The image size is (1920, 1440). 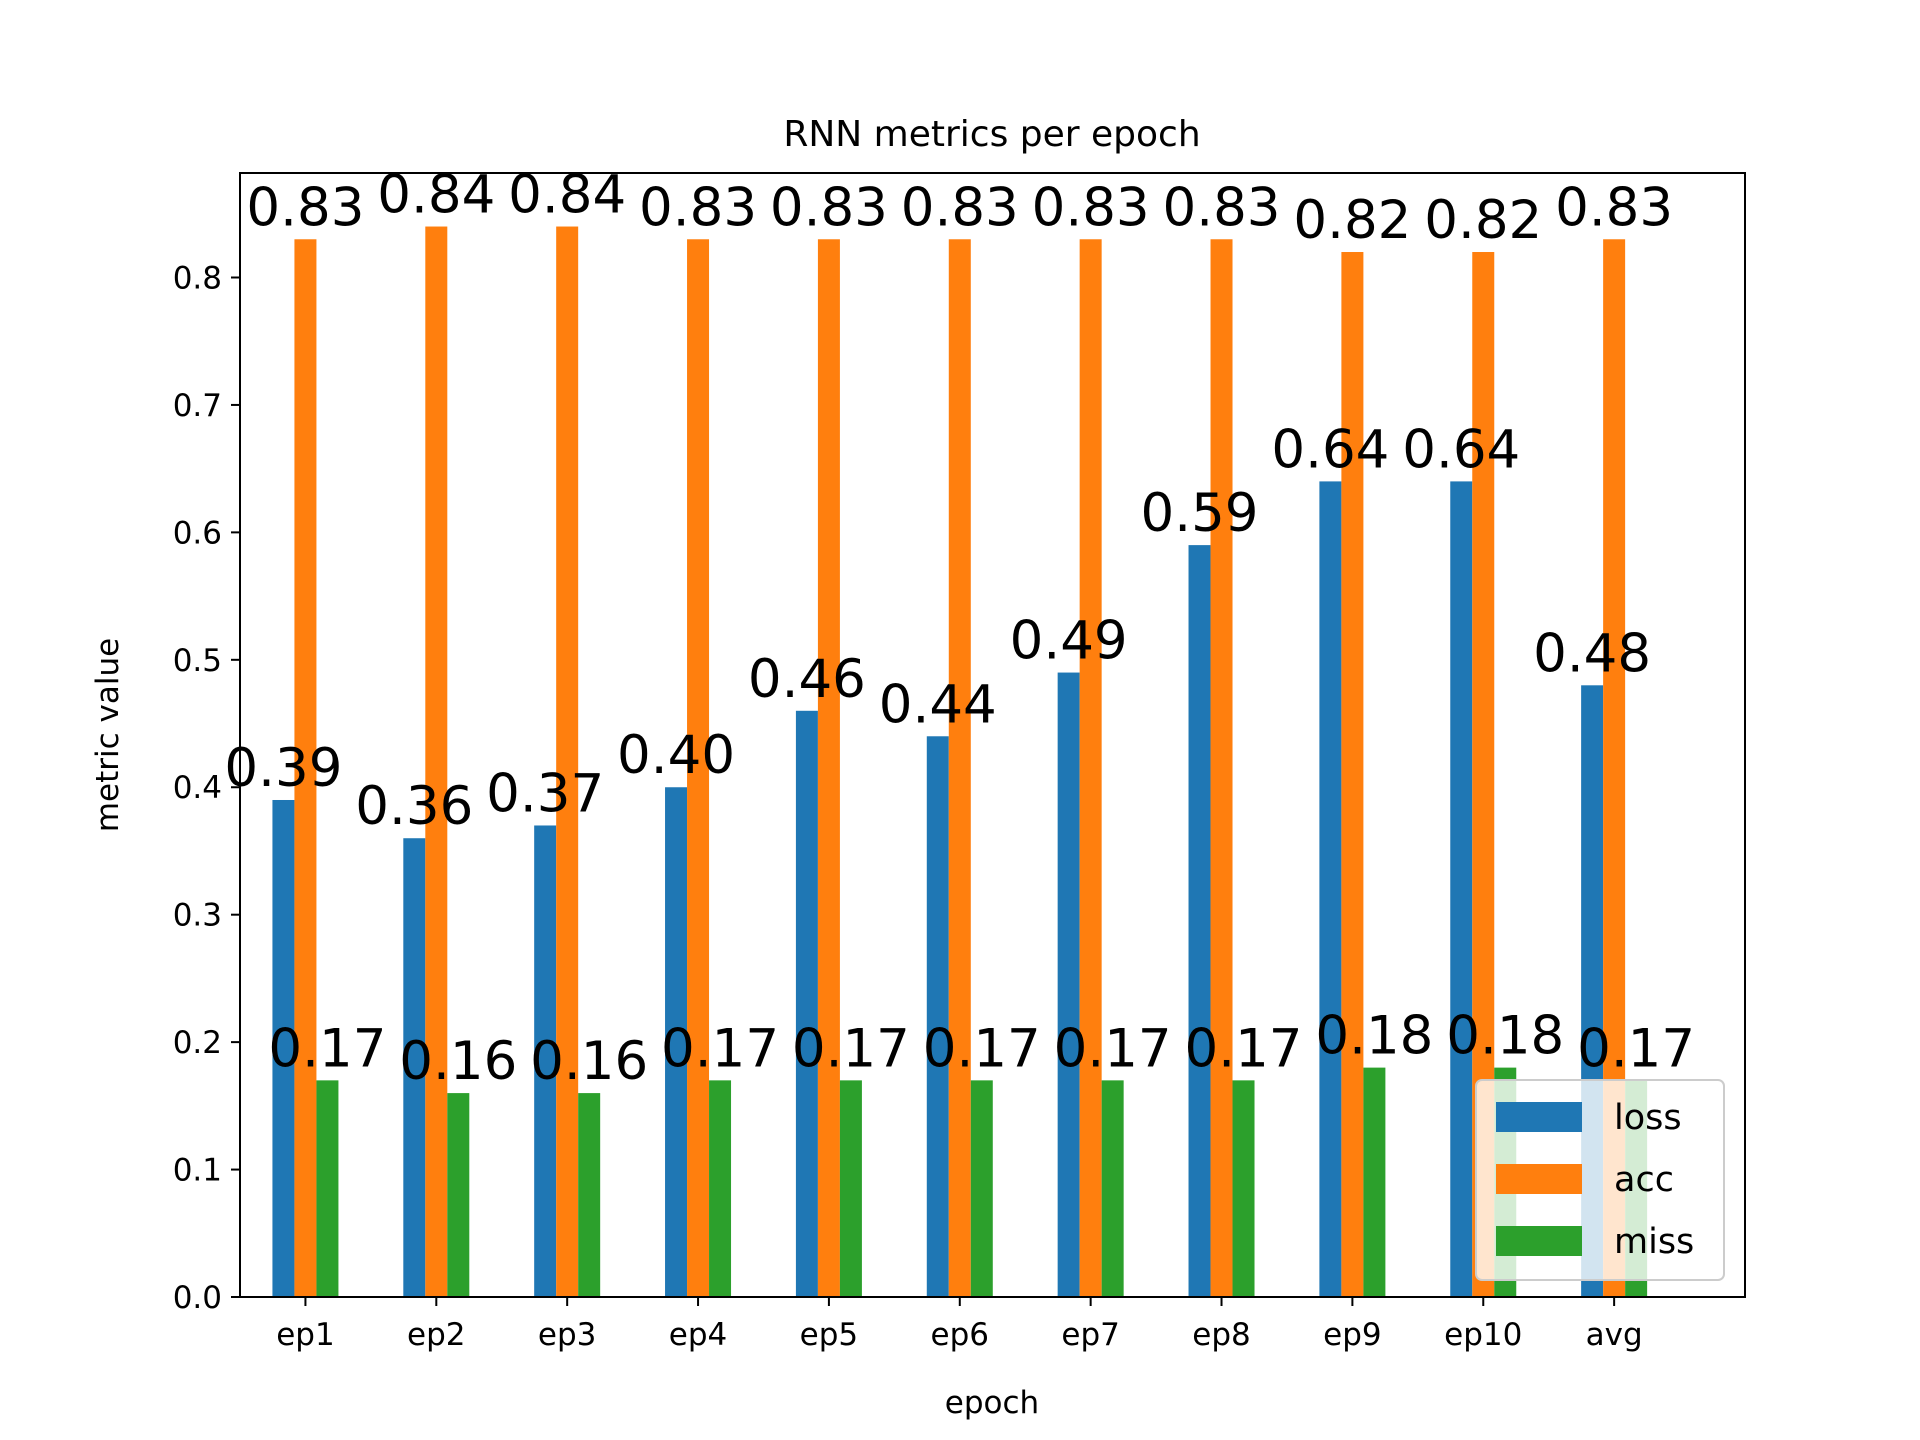 What do you see at coordinates (414, 806) in the screenshot?
I see `bar-label-loss-ep2: 0.36` at bounding box center [414, 806].